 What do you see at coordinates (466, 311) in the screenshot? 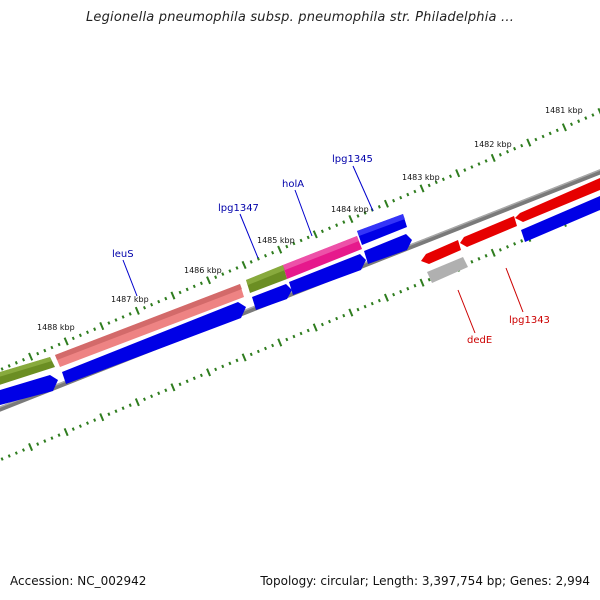
I see `leader-dedE` at bounding box center [466, 311].